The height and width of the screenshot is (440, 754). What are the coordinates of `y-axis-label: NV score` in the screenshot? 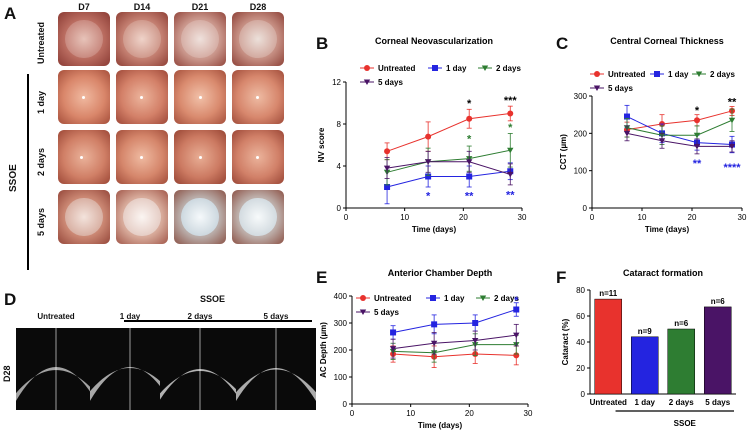 It's located at (321, 144).